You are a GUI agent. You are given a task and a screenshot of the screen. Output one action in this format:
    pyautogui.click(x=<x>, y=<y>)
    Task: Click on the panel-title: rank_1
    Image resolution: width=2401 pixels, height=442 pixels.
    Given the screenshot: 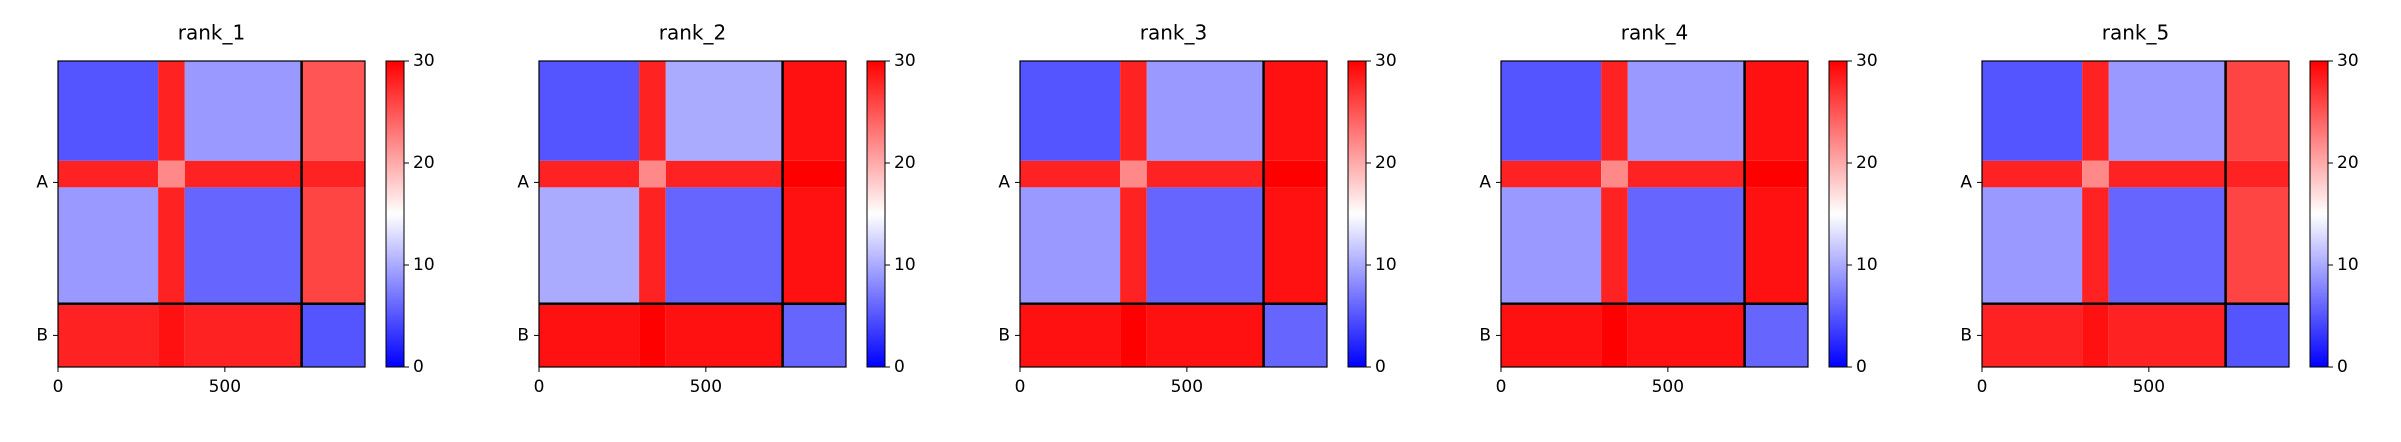 What is the action you would take?
    pyautogui.click(x=211, y=33)
    